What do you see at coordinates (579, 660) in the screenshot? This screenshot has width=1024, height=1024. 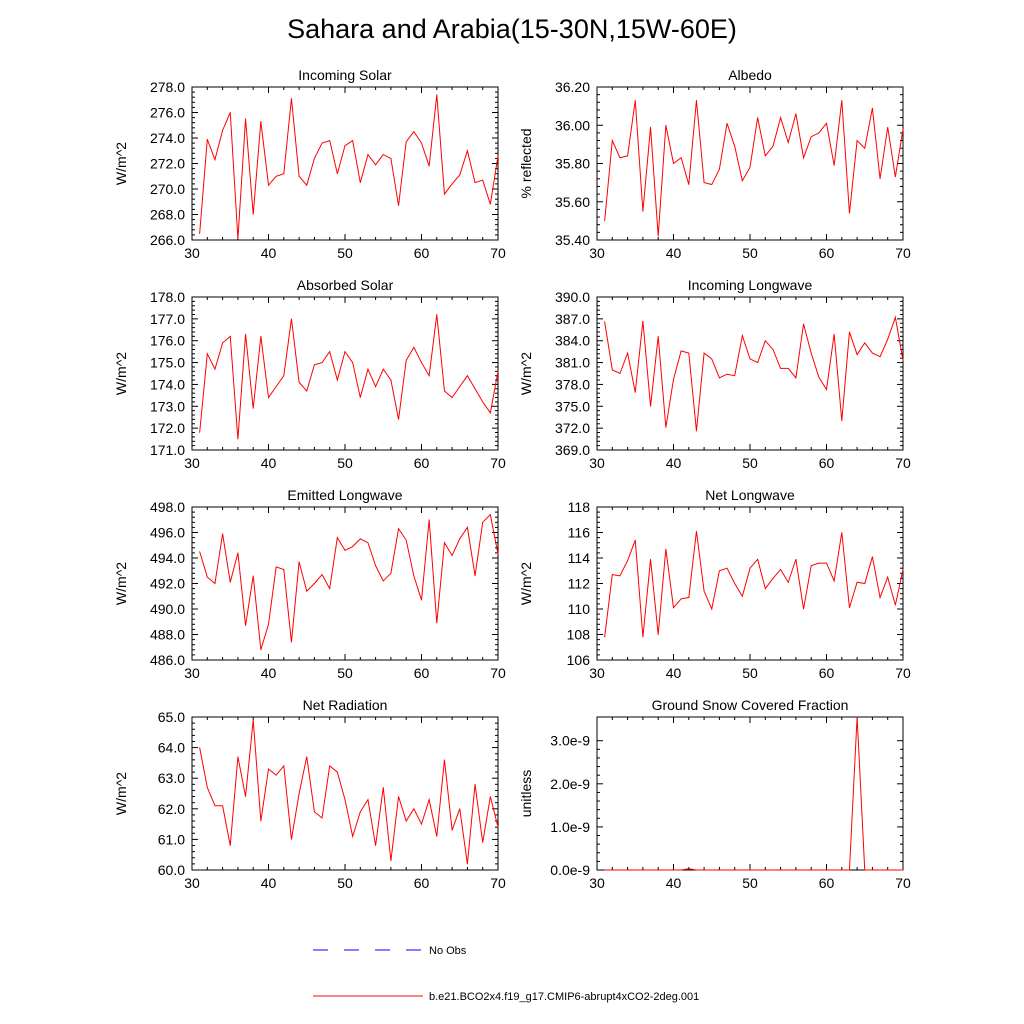 I see `y-tick-label: 106` at bounding box center [579, 660].